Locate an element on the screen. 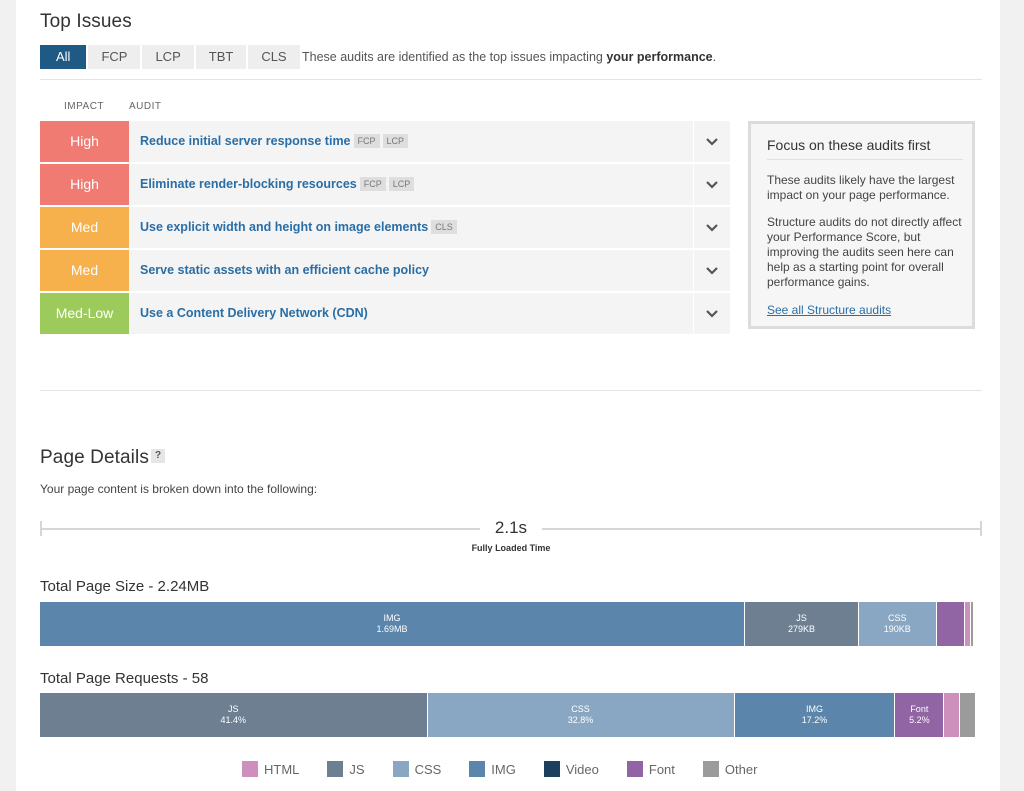 This screenshot has width=1024, height=791. bar-segment: JS 41.4% is located at coordinates (234, 715).